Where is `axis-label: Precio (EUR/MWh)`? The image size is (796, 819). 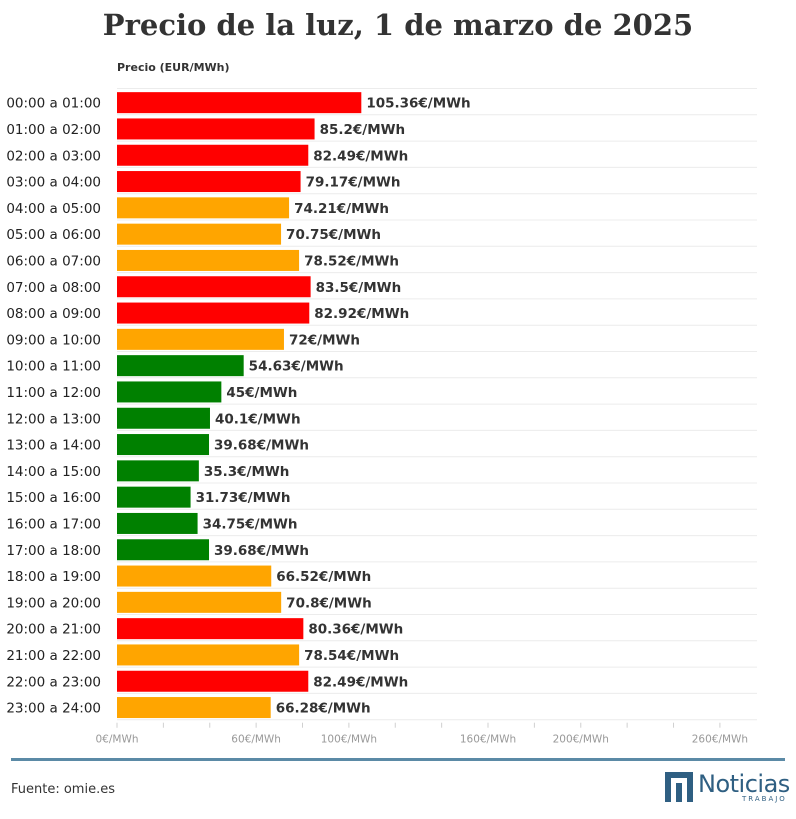
axis-label: Precio (EUR/MWh) is located at coordinates (173, 67).